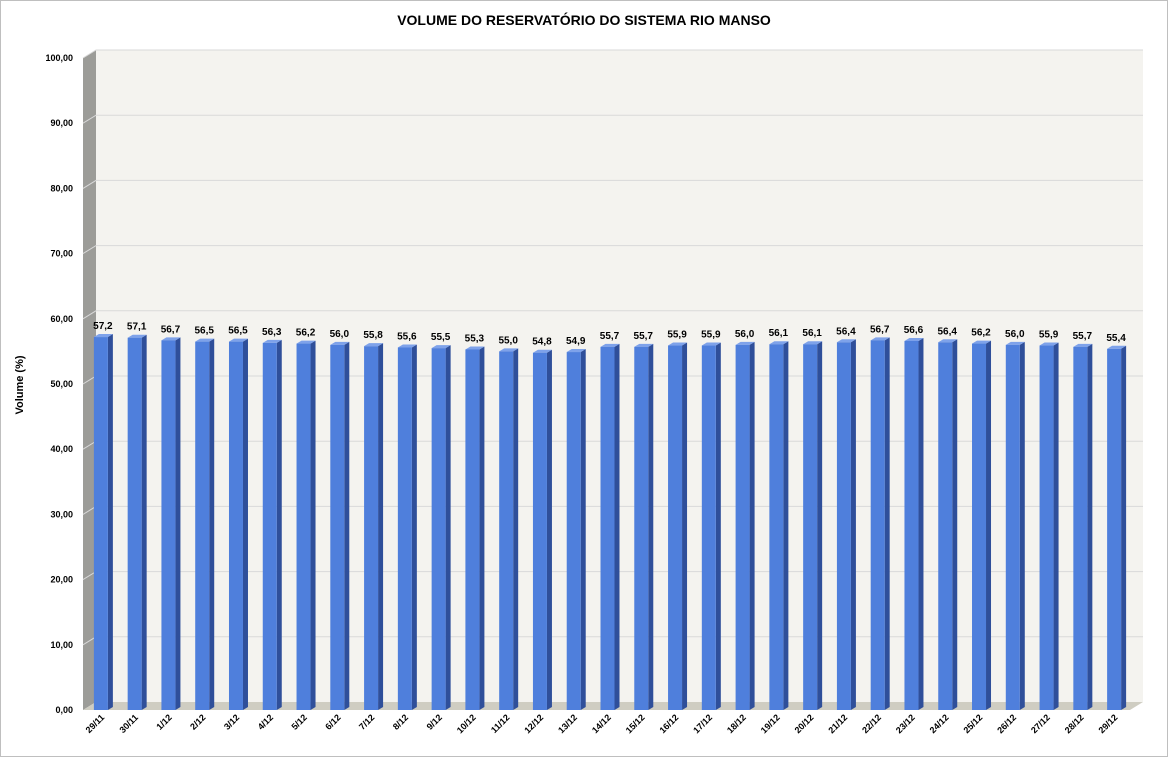 The image size is (1168, 757). Describe the element at coordinates (880, 329) in the screenshot. I see `data-label: 56,7` at that location.